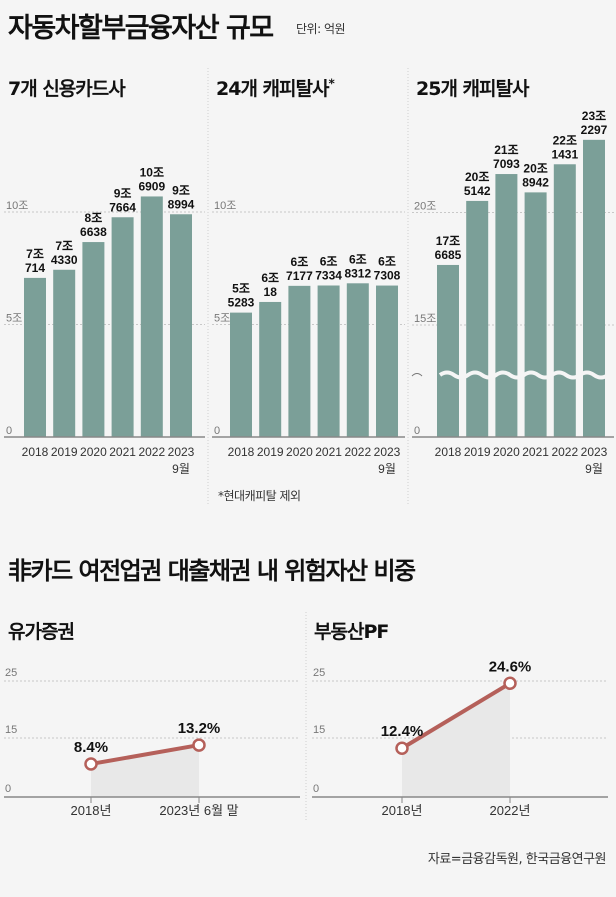 The width and height of the screenshot is (616, 897). I want to click on bar-value-label: 5142, so click(477, 191).